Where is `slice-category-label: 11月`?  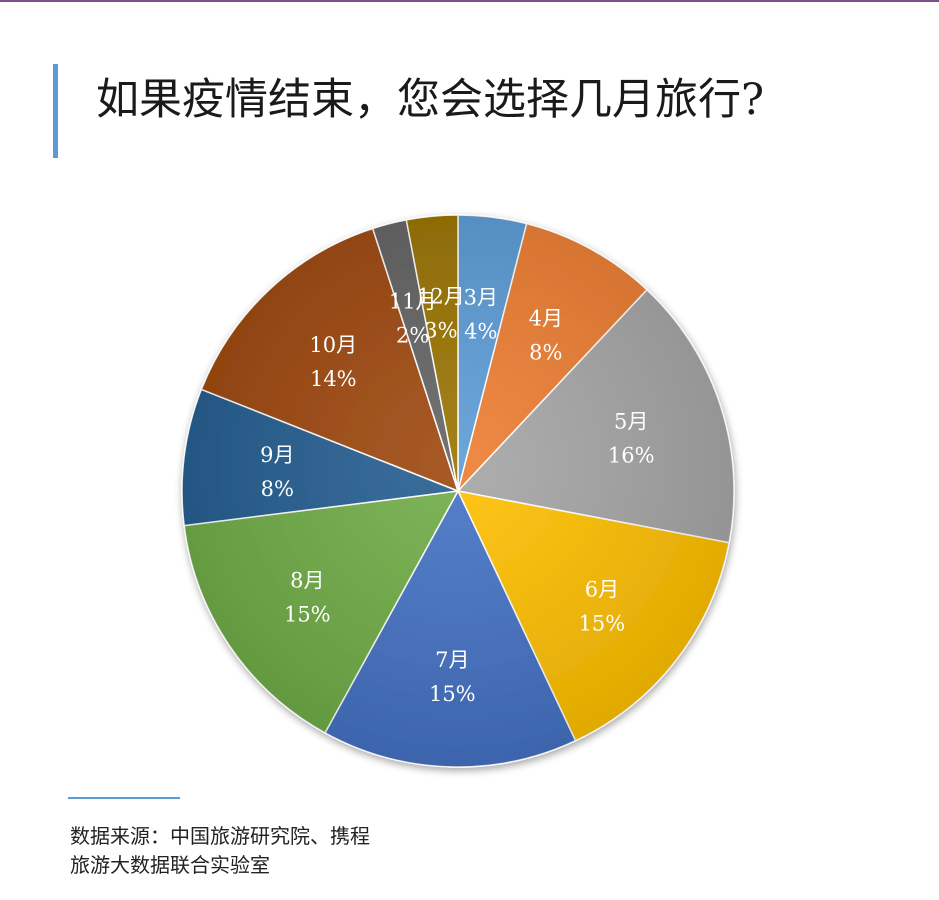 slice-category-label: 11月 is located at coordinates (413, 302).